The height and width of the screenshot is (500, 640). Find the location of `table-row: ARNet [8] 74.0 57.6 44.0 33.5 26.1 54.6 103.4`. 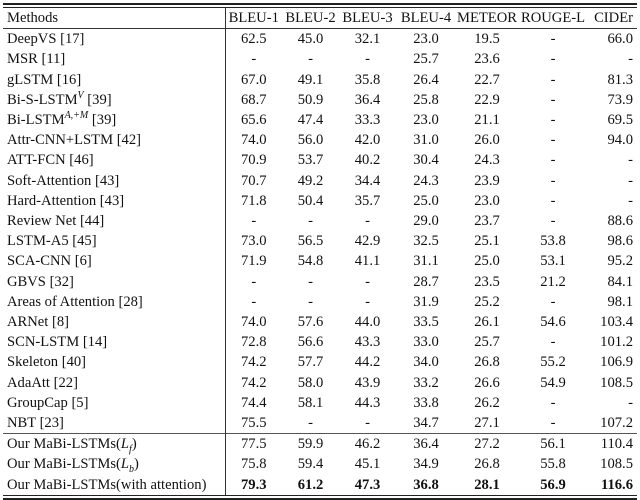

table-row: ARNet [8] 74.0 57.6 44.0 33.5 26.1 54.6 103.4 is located at coordinates (320, 322).